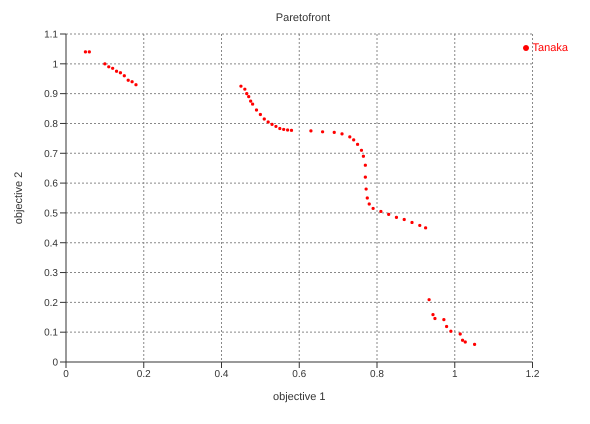 The width and height of the screenshot is (590, 424). Describe the element at coordinates (303, 18) in the screenshot. I see `chart-title: Paretofront` at that location.